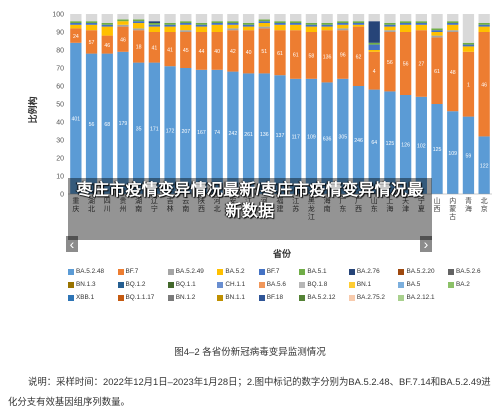  I want to click on data-label: 261, so click(248, 135).